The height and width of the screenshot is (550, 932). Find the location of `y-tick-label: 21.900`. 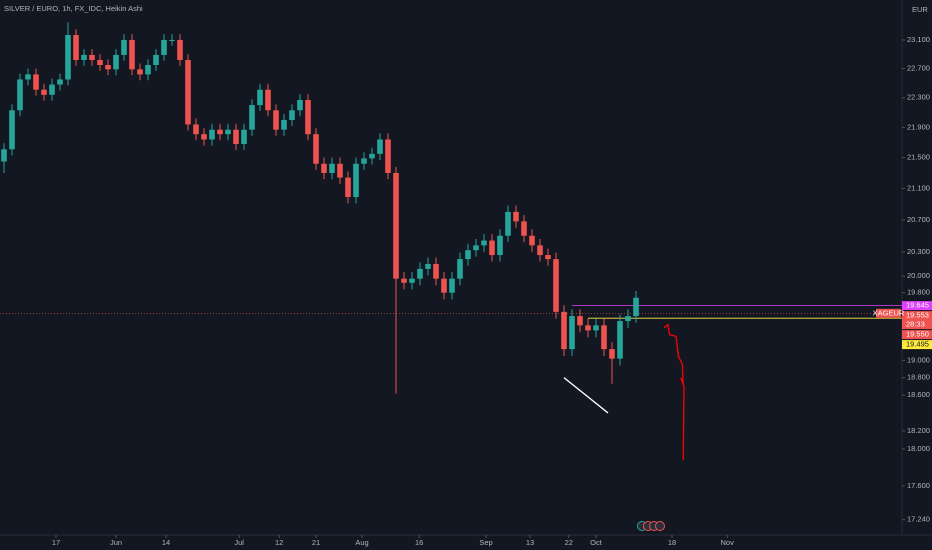

y-tick-label: 21.900 is located at coordinates (918, 126).